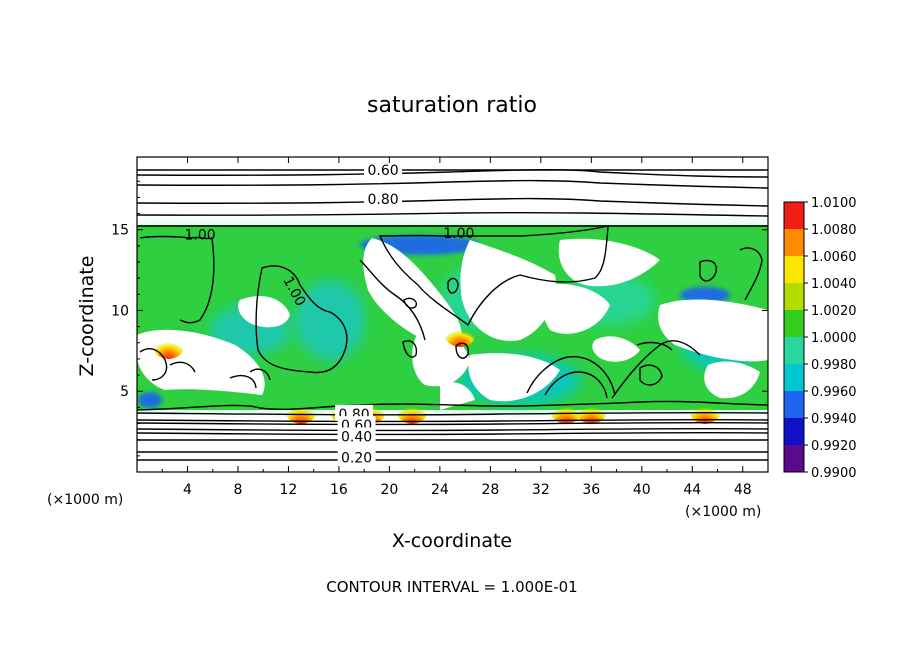  I want to click on x-tick-label: 32, so click(541, 490).